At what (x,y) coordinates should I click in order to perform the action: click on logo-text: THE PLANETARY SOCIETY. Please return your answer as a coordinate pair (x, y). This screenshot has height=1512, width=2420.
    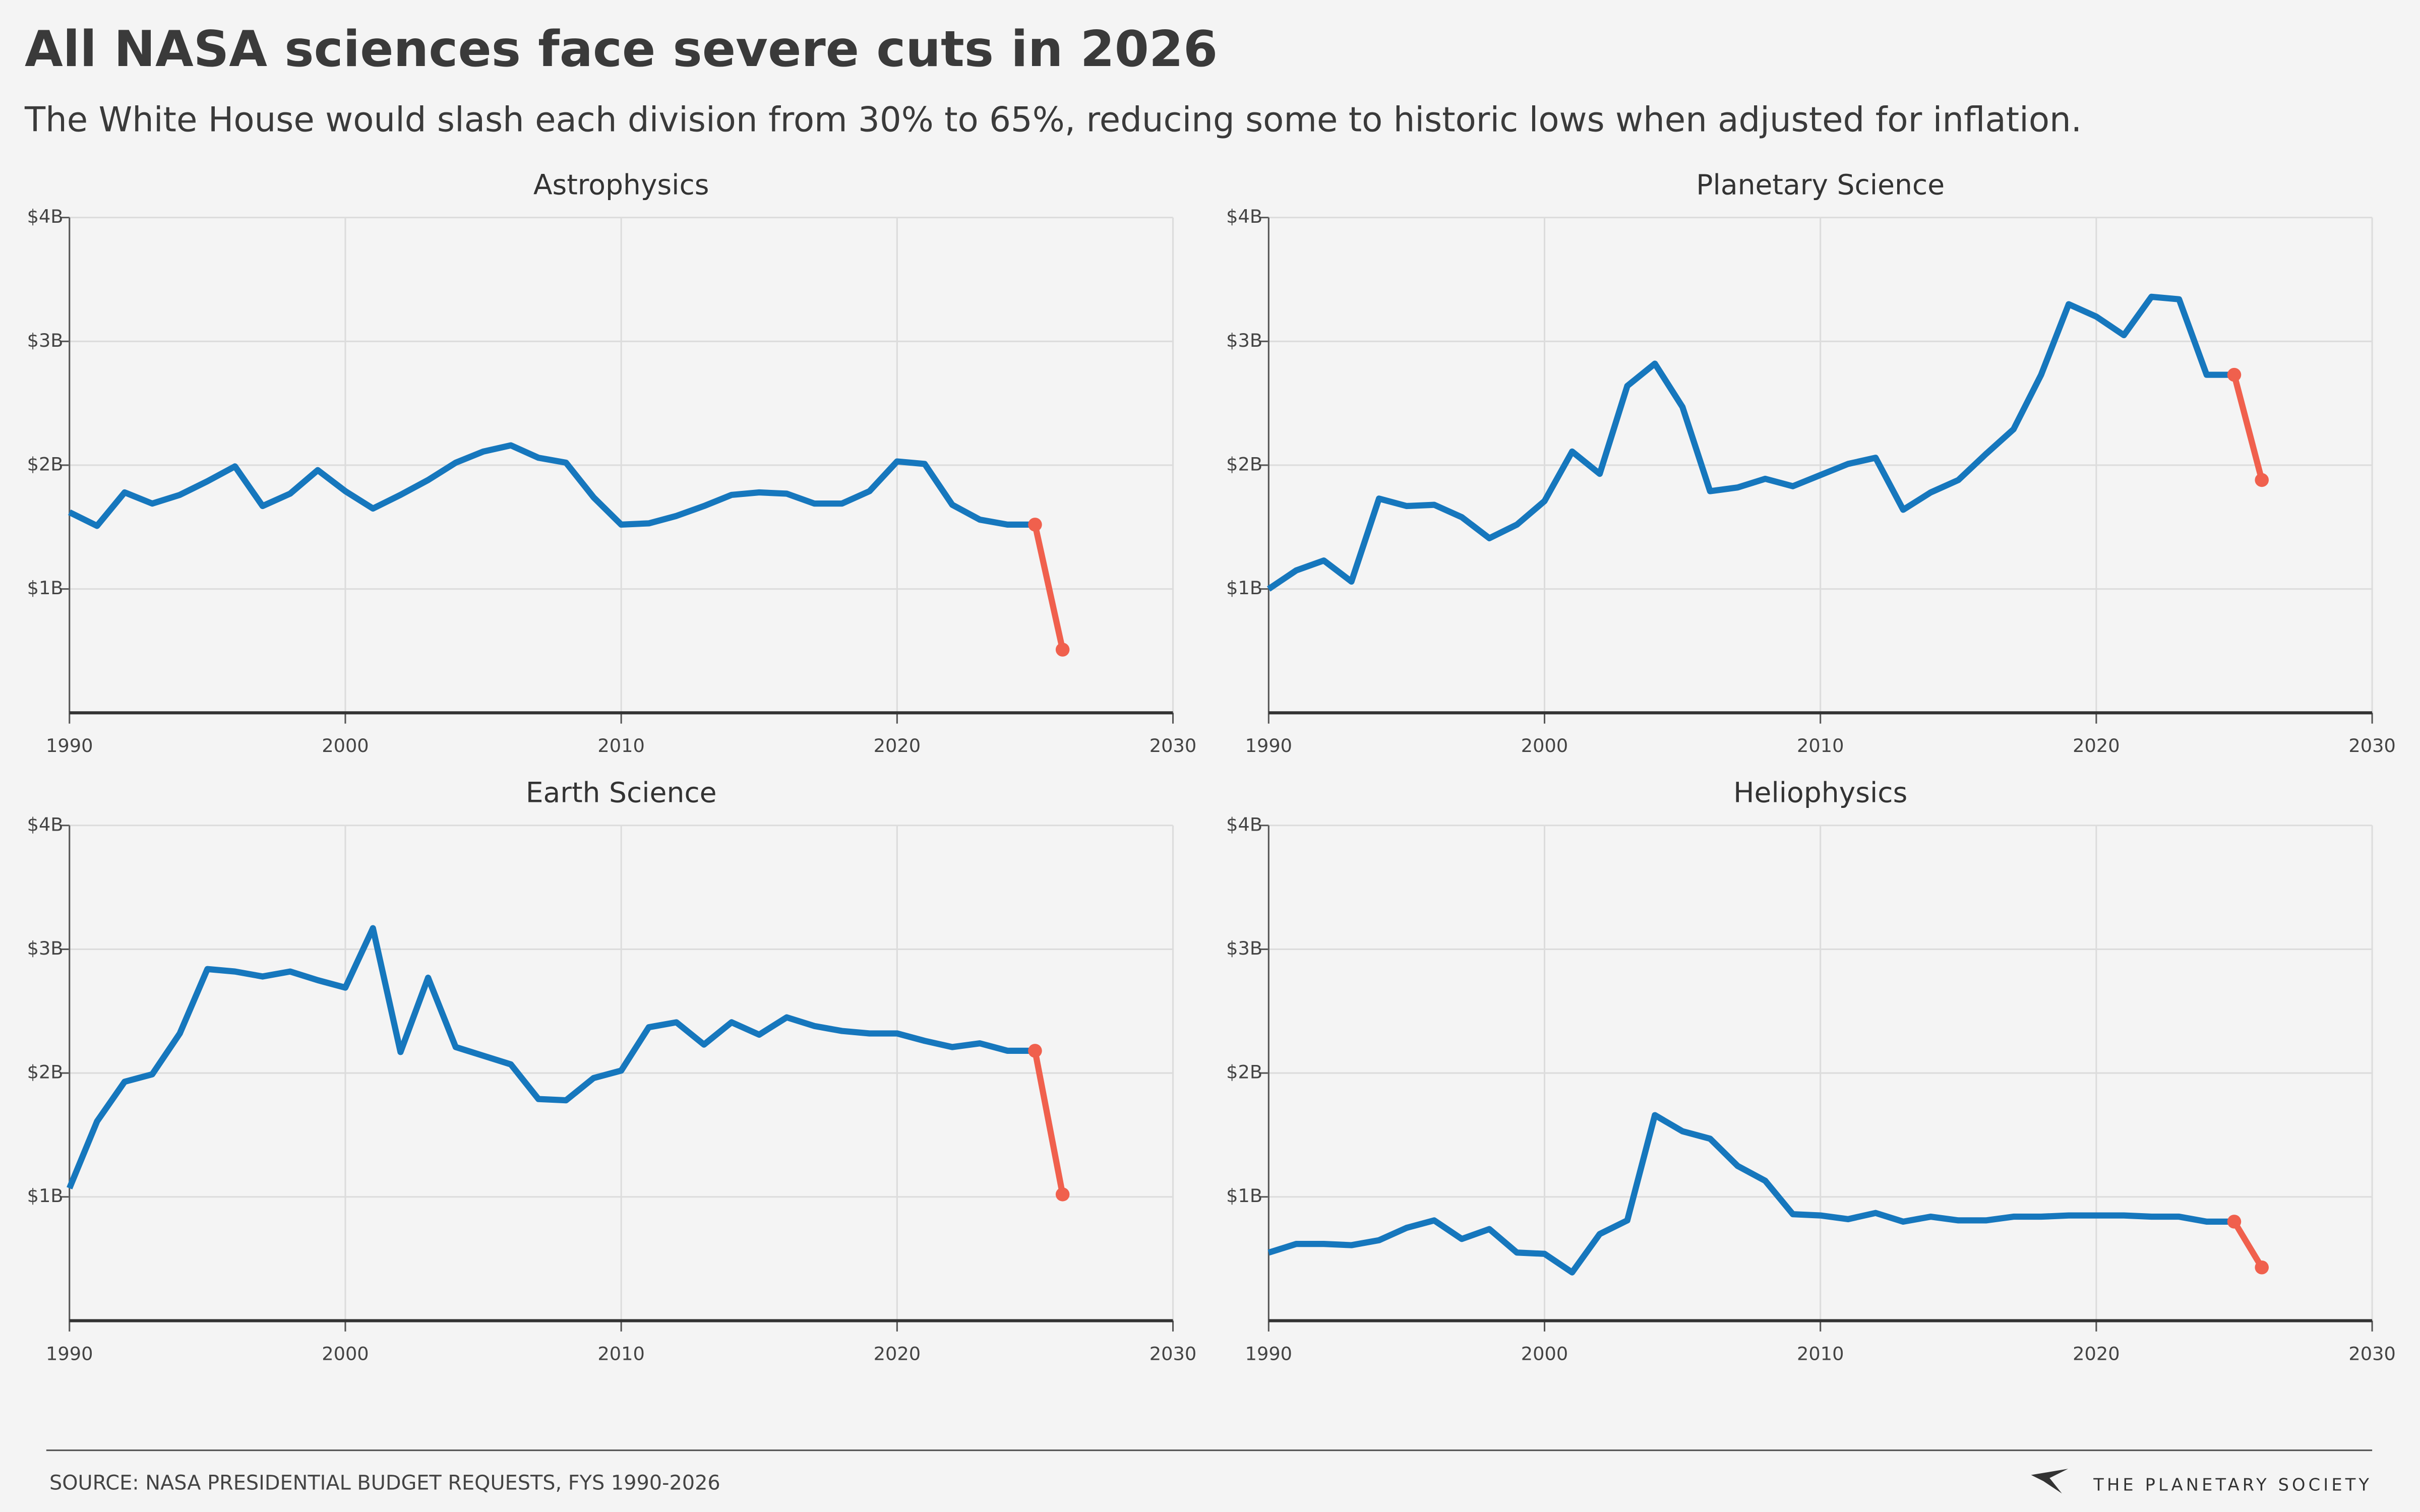
    Looking at the image, I should click on (2232, 1484).